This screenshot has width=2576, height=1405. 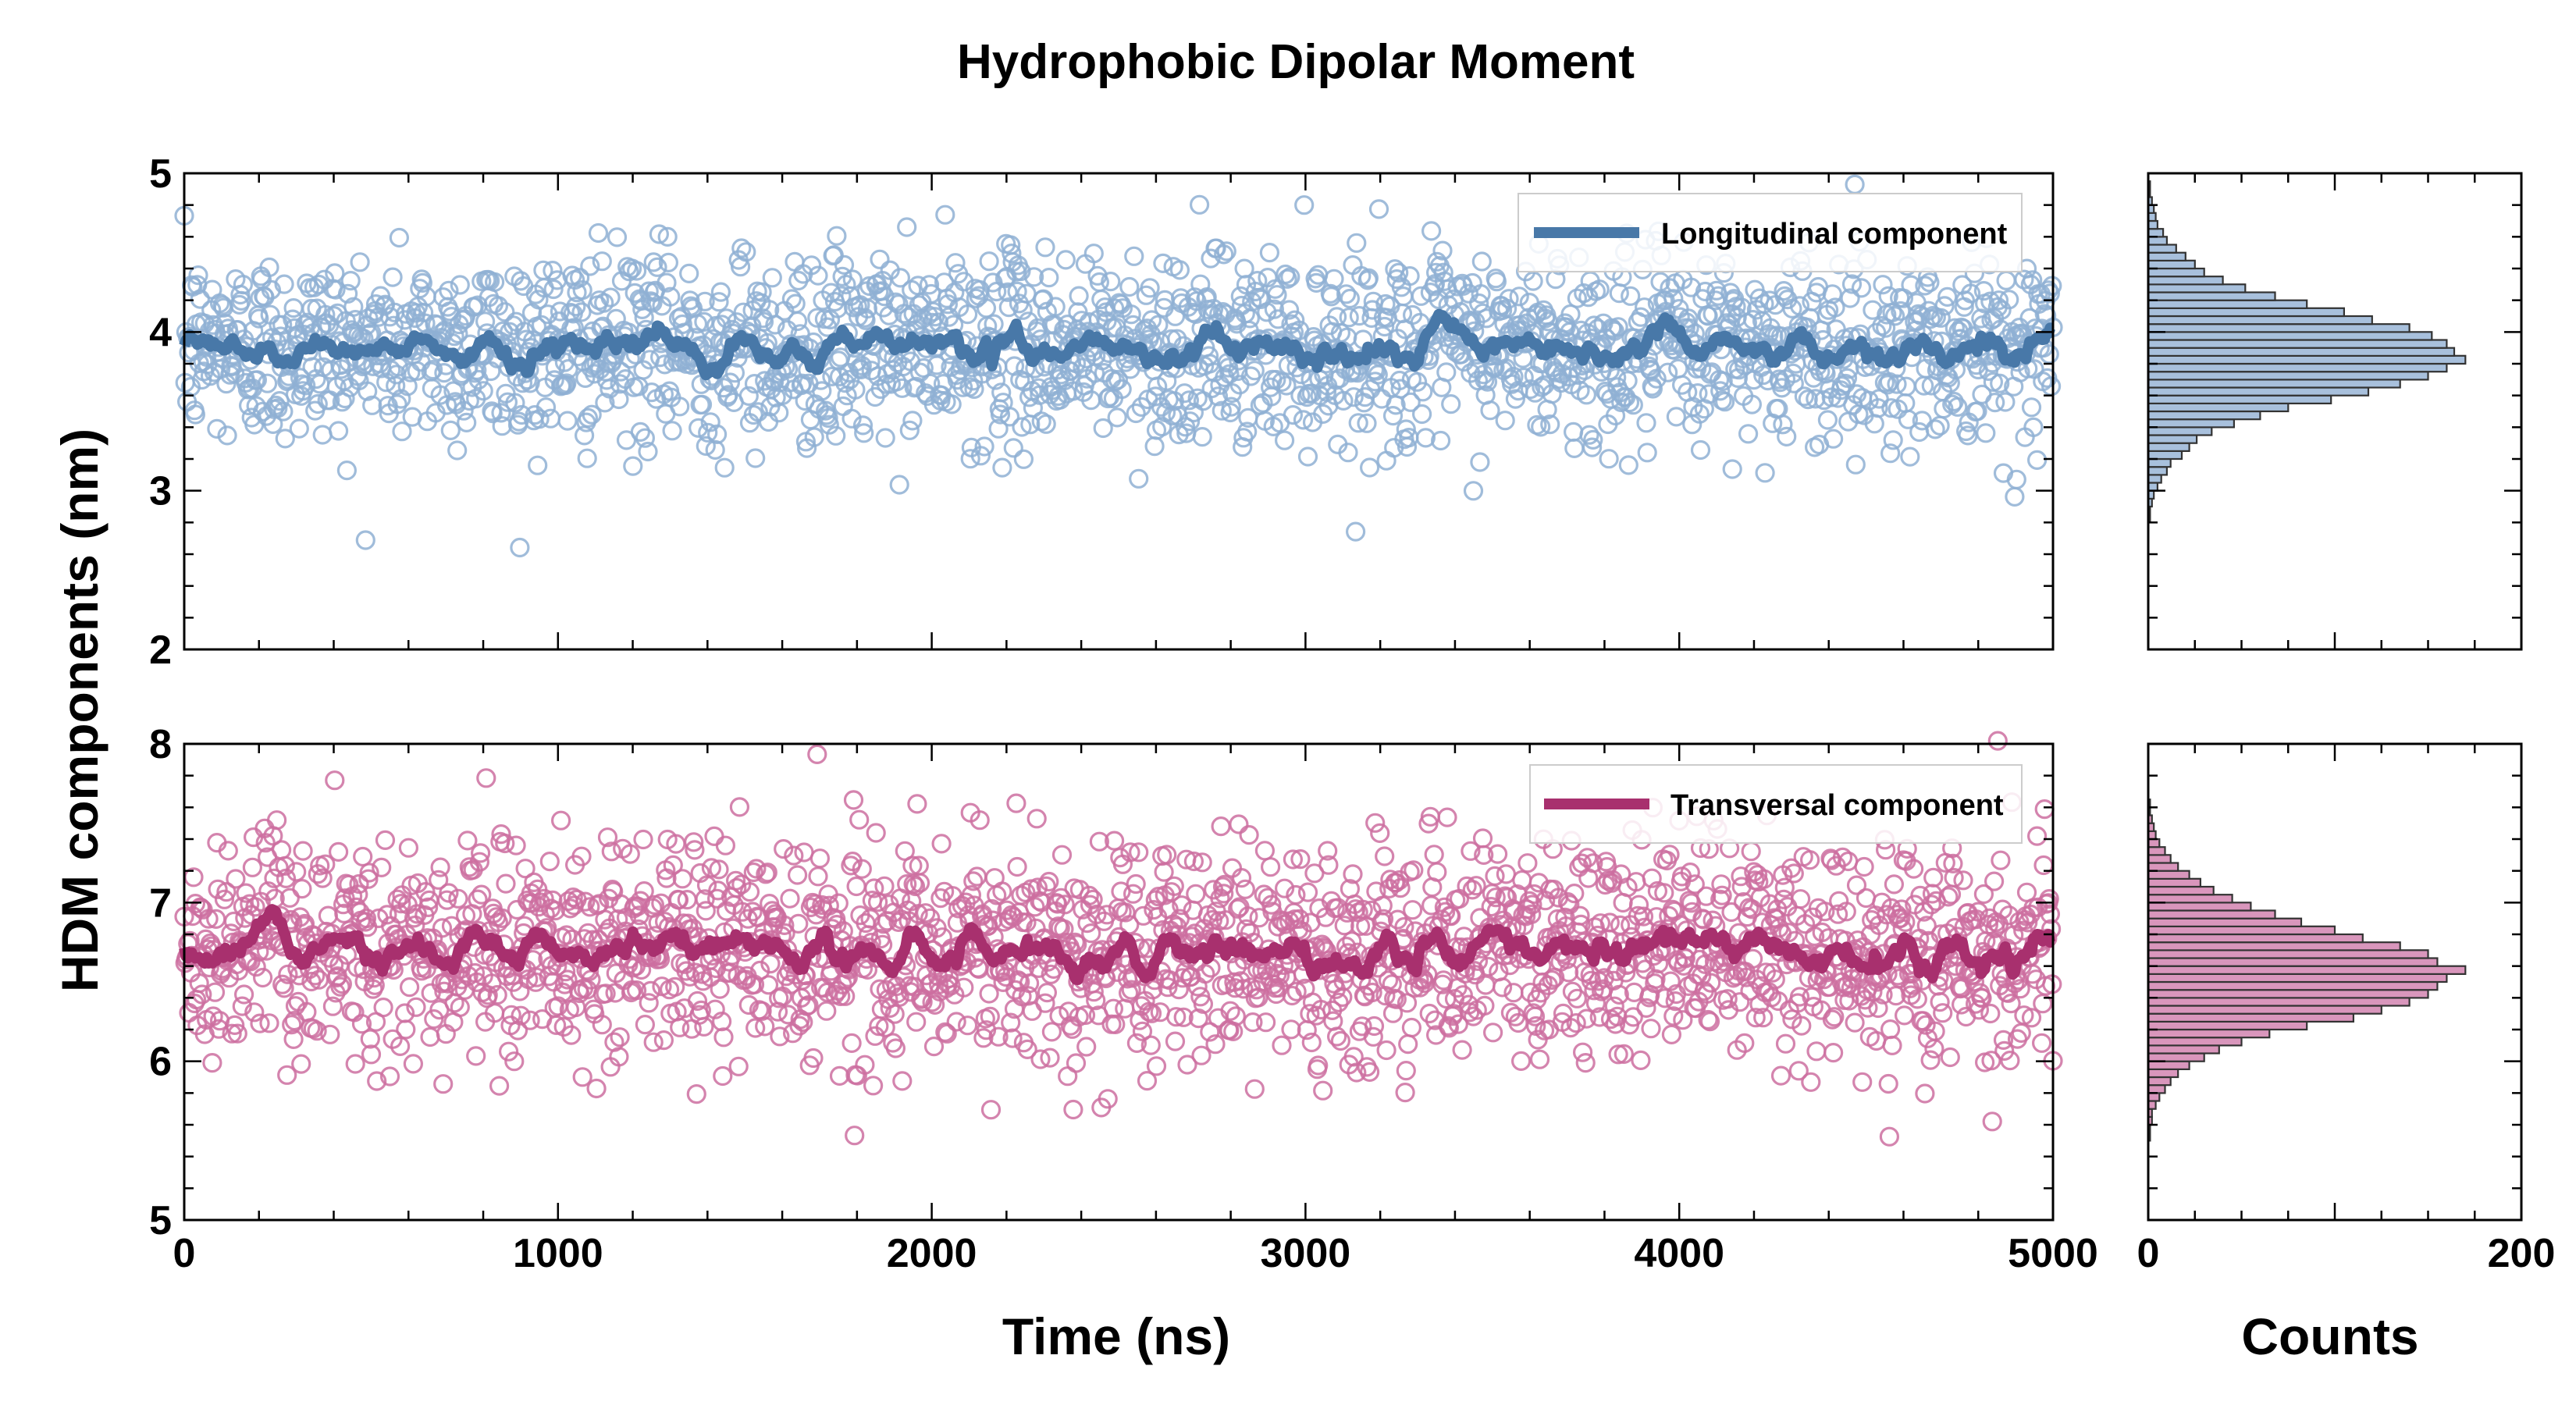 What do you see at coordinates (2329, 1336) in the screenshot?
I see `hist-x-axis-title: Counts` at bounding box center [2329, 1336].